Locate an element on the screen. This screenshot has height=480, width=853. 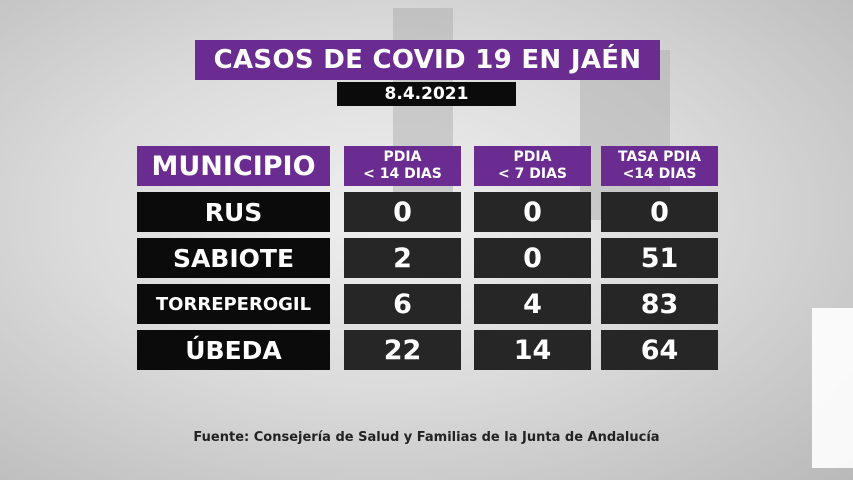
table-cell-tasa: 0 is located at coordinates (659, 212).